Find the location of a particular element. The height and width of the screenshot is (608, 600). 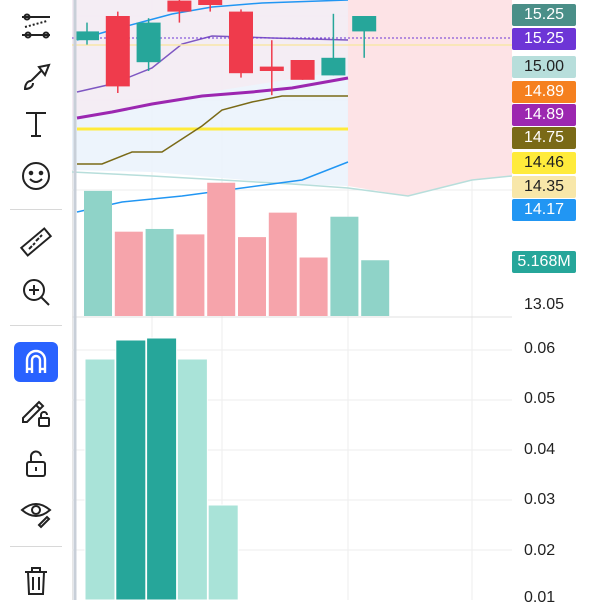

oscillator-series is located at coordinates (161, 468).